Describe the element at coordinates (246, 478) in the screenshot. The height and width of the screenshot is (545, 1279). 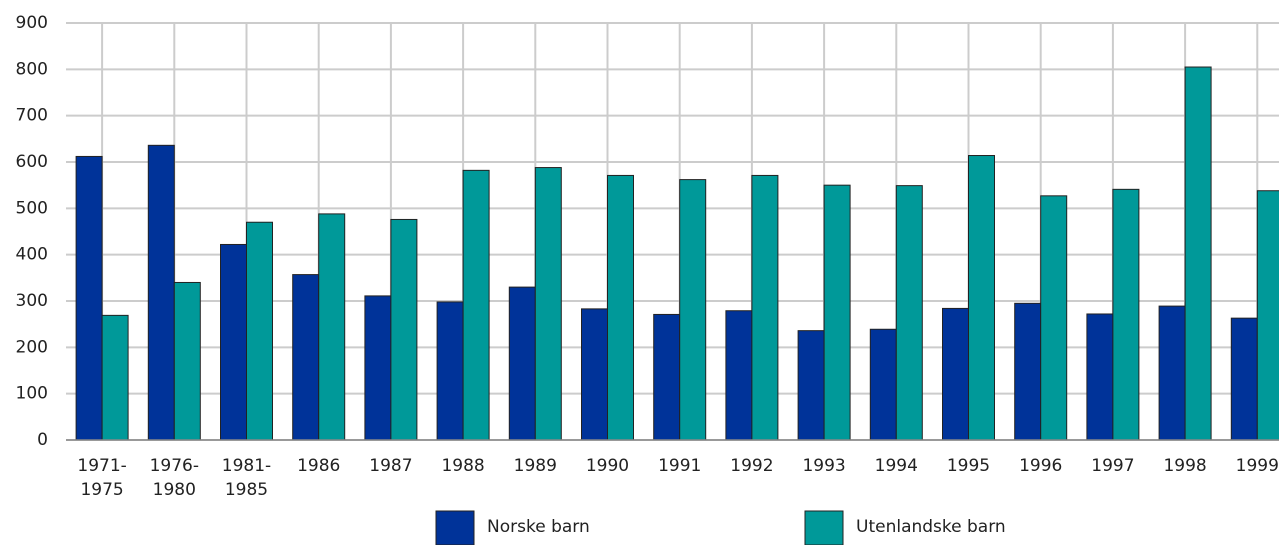
I see `x-tick-label: 1981- 1985` at that location.